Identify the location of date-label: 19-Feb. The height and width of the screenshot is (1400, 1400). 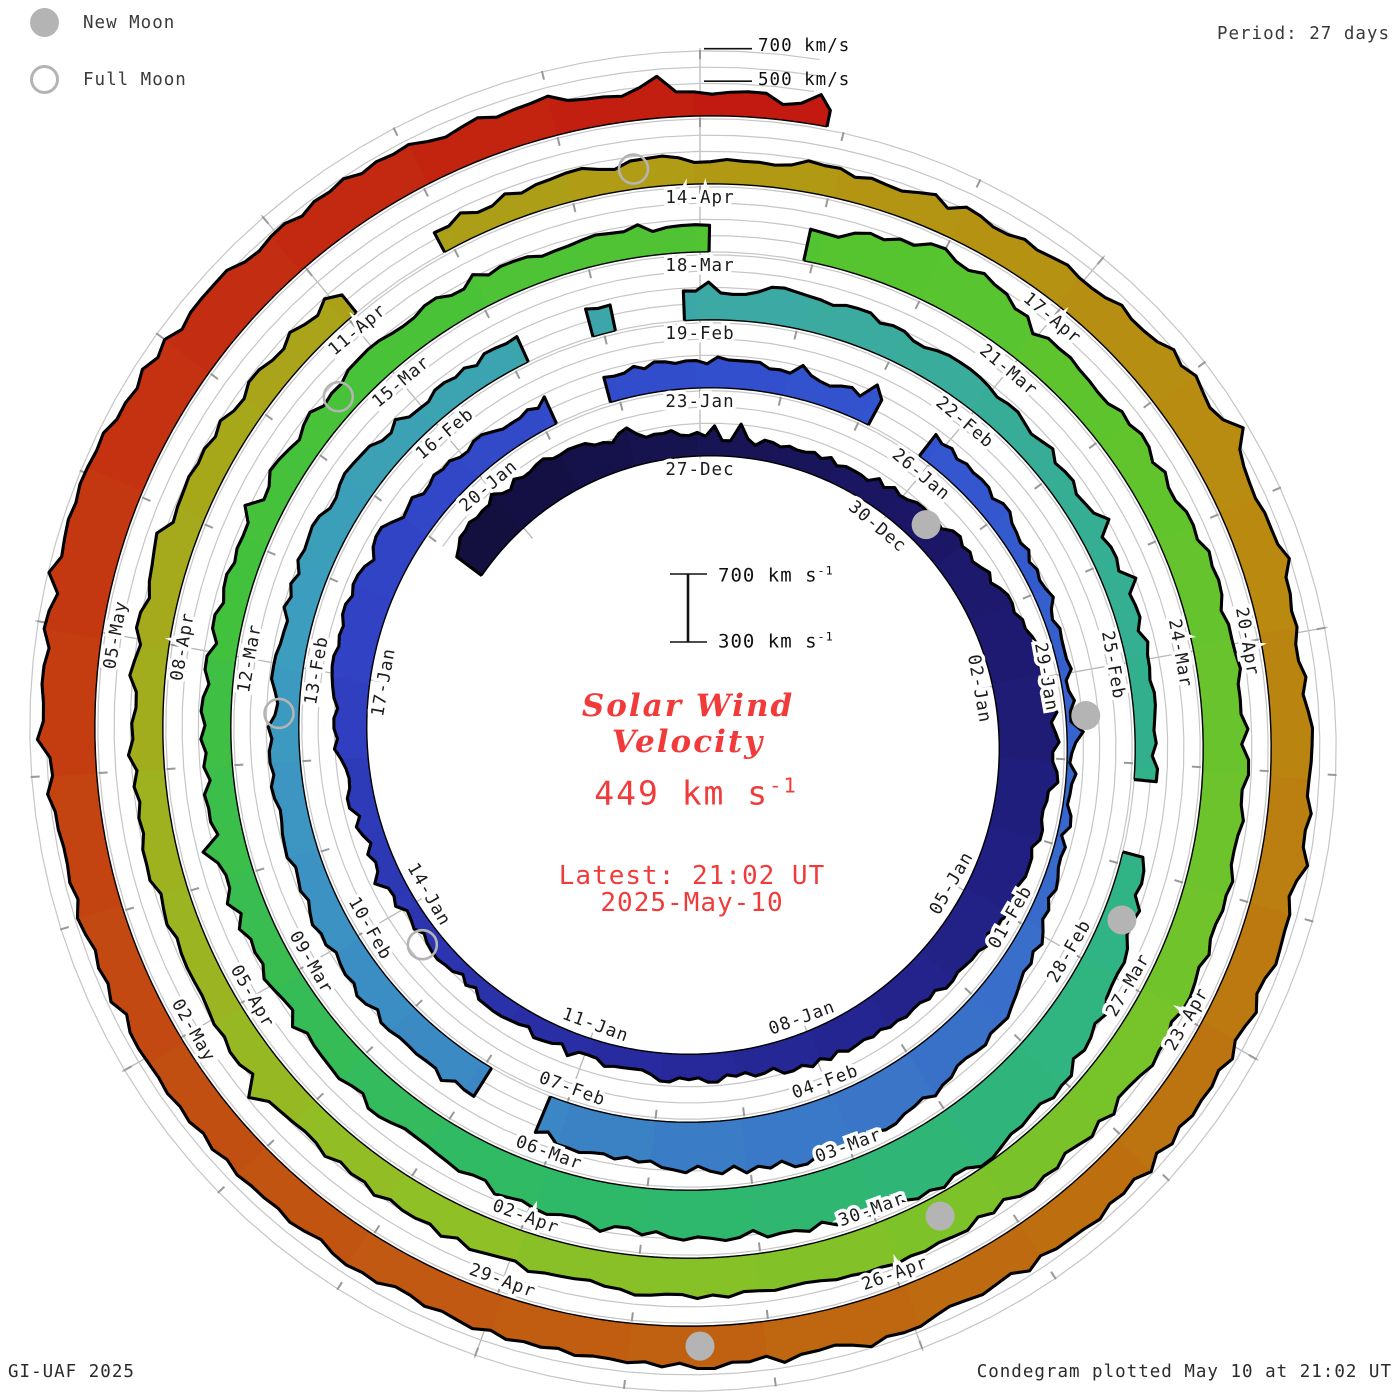
(699, 334).